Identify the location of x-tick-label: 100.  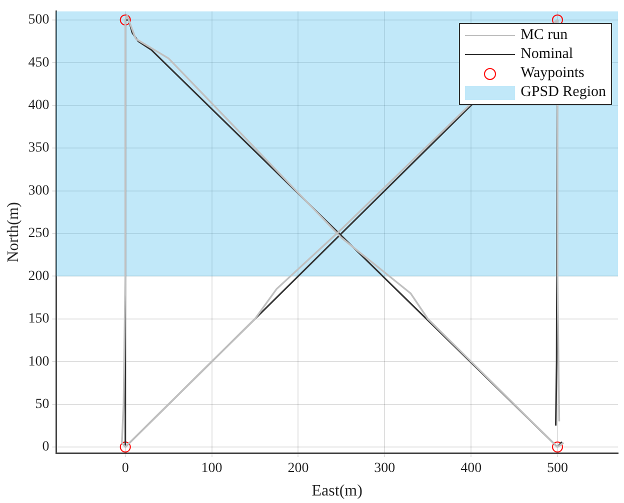
(211, 468).